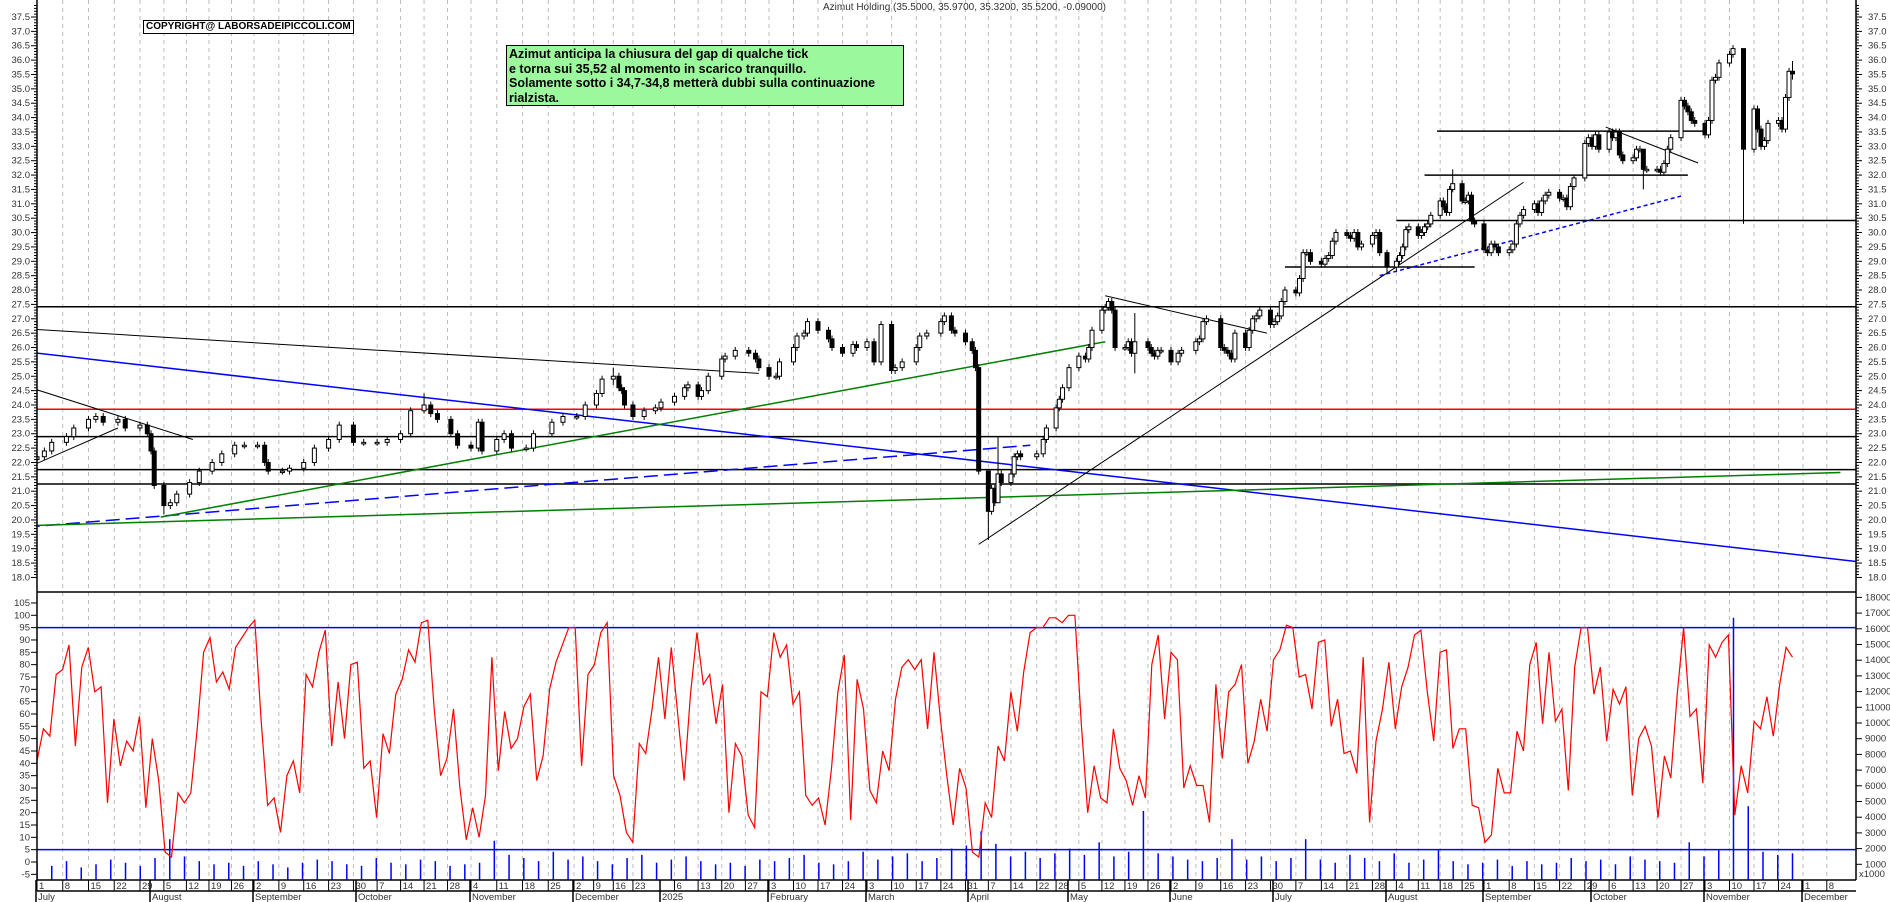 The width and height of the screenshot is (1890, 902). Describe the element at coordinates (24, 837) in the screenshot. I see `oscillator-axis-label: 10` at that location.